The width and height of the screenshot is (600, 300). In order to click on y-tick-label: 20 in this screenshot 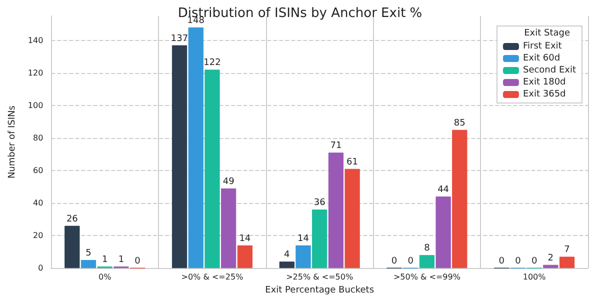, I will do `click(38, 235)`.